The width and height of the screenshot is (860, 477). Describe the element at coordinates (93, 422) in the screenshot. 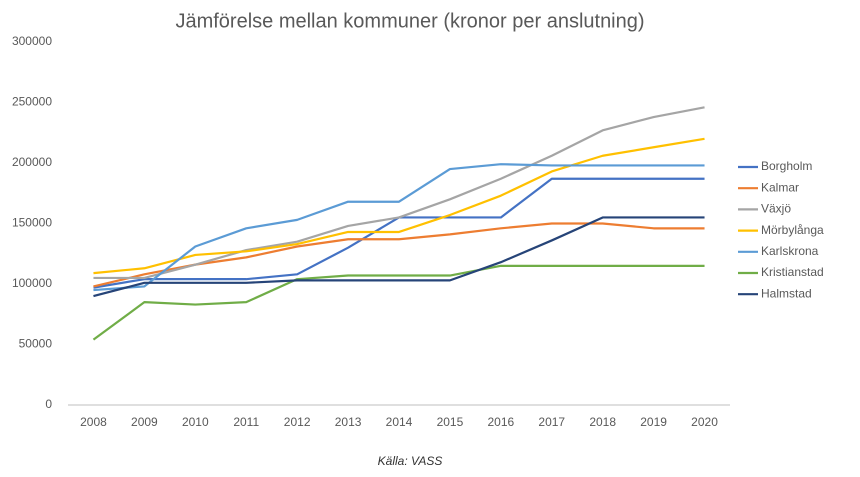

I see `x-tick-label: 2008` at that location.